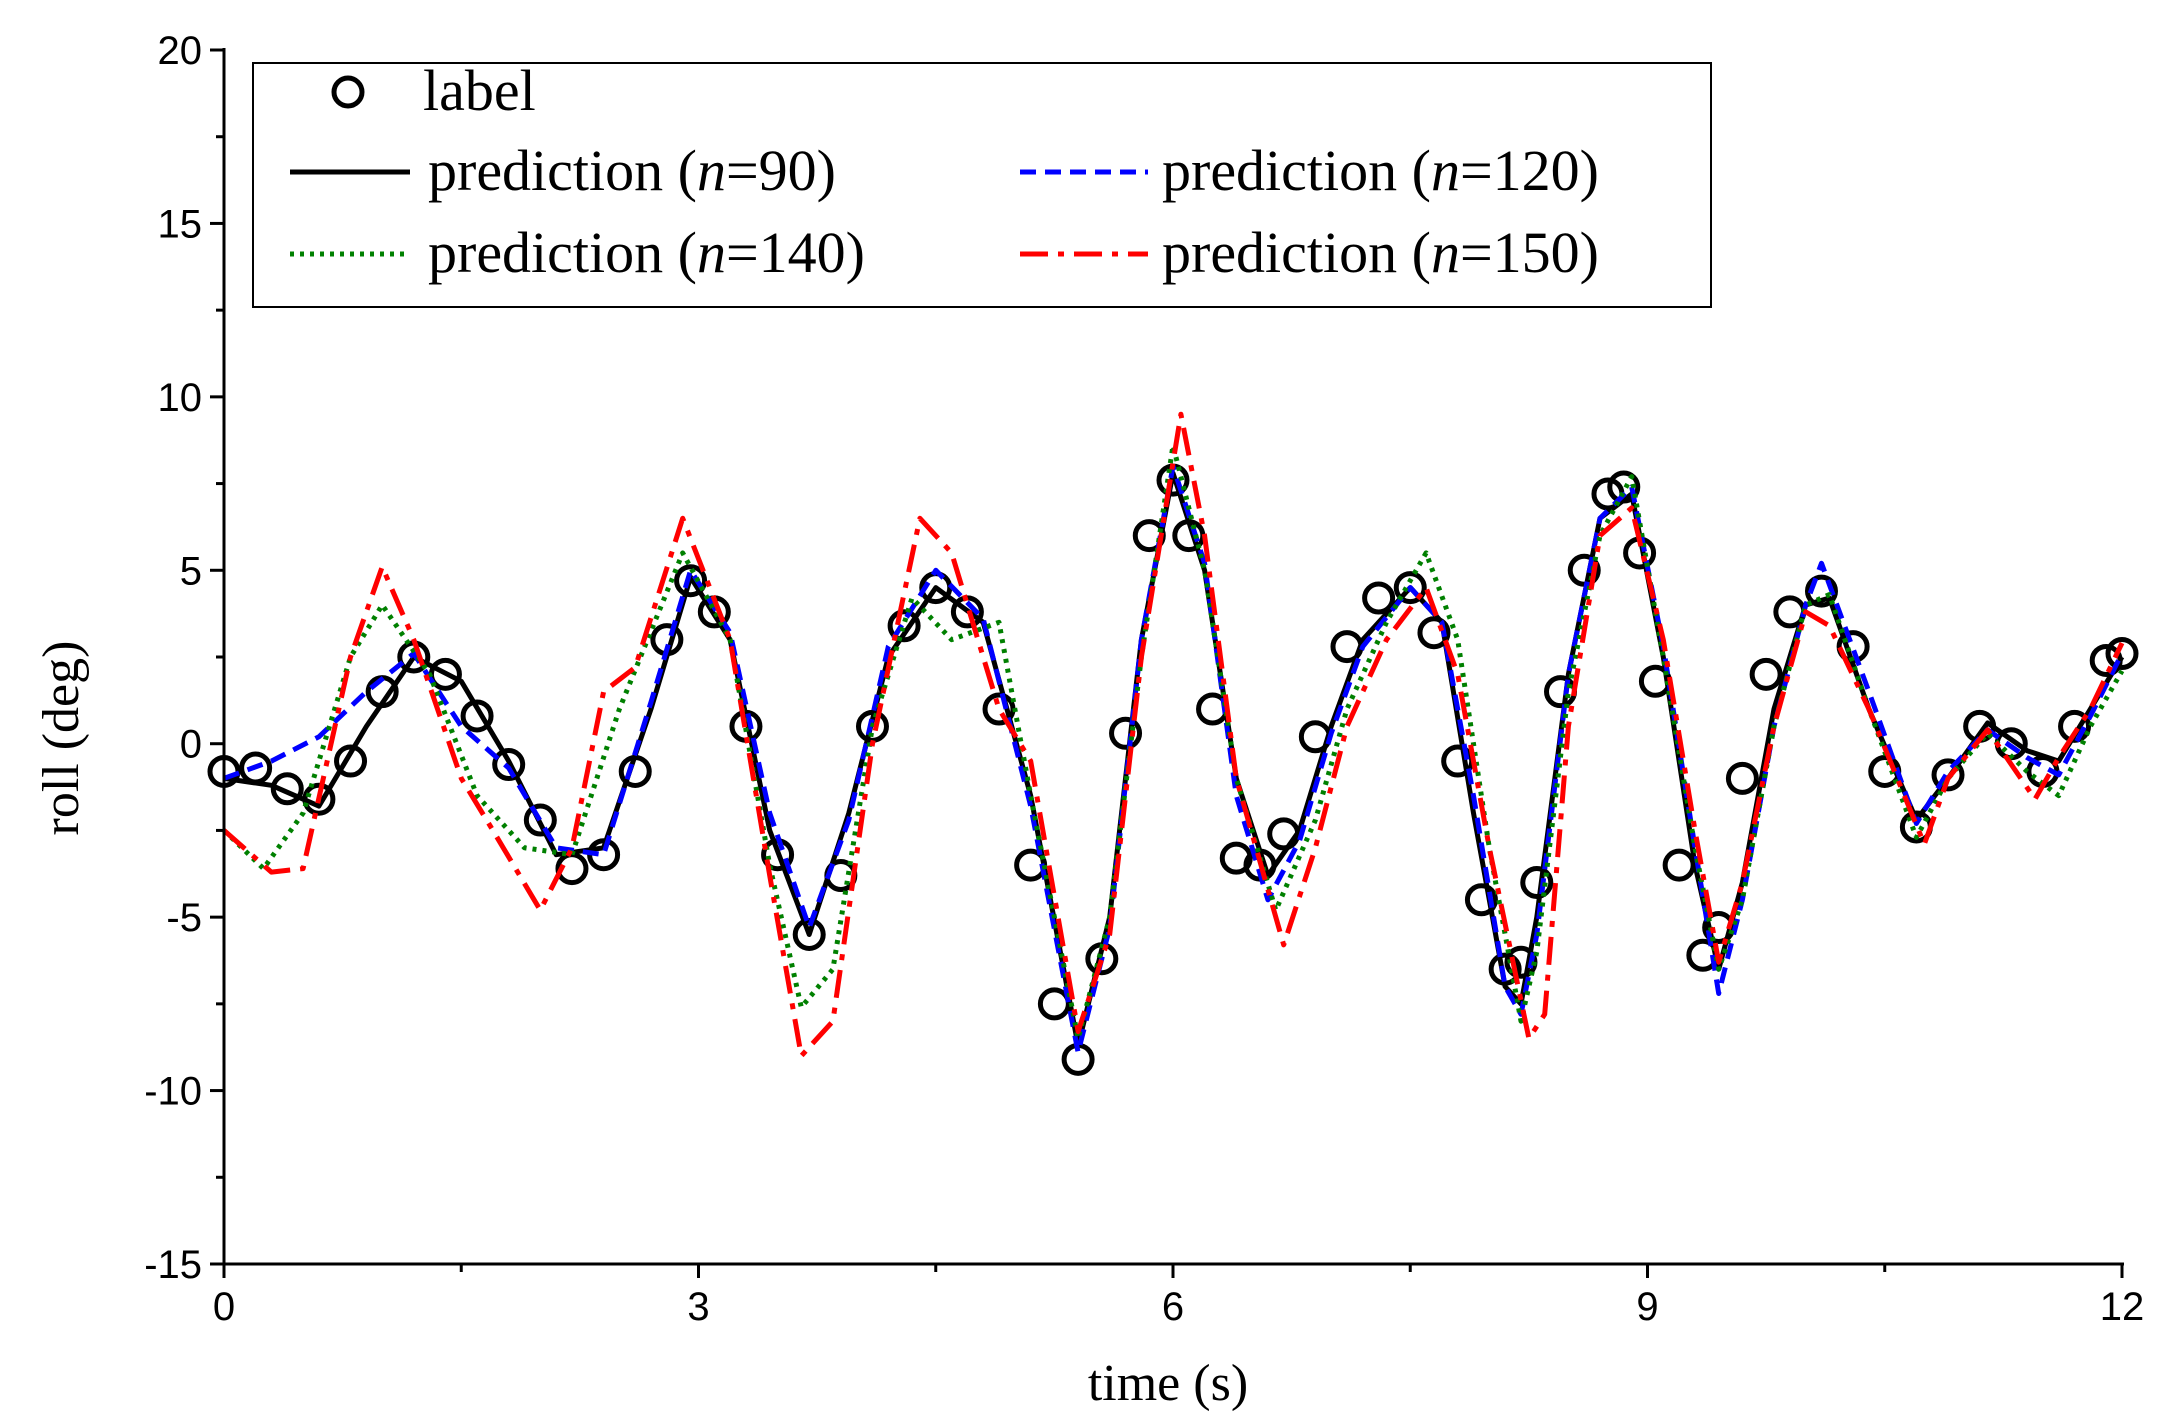 The image size is (2175, 1426). What do you see at coordinates (224, 1307) in the screenshot?
I see `x-tick-label: 0` at bounding box center [224, 1307].